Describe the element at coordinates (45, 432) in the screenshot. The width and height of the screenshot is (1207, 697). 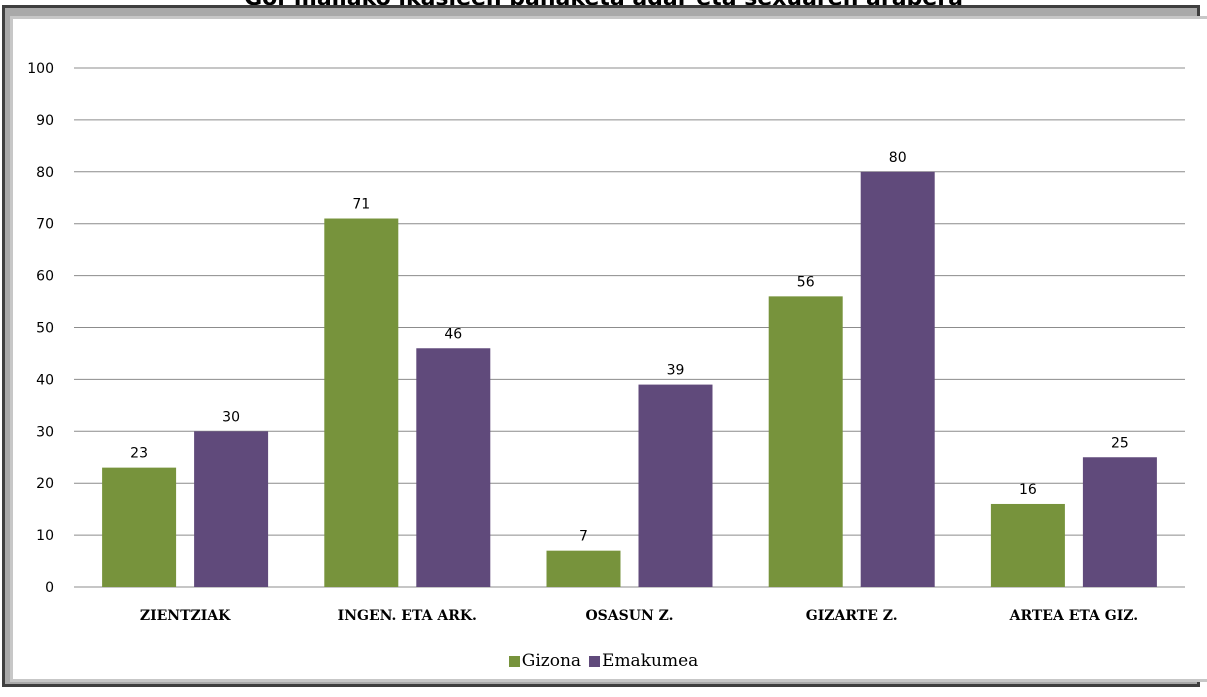
I see `y-tick-label: 30` at that location.